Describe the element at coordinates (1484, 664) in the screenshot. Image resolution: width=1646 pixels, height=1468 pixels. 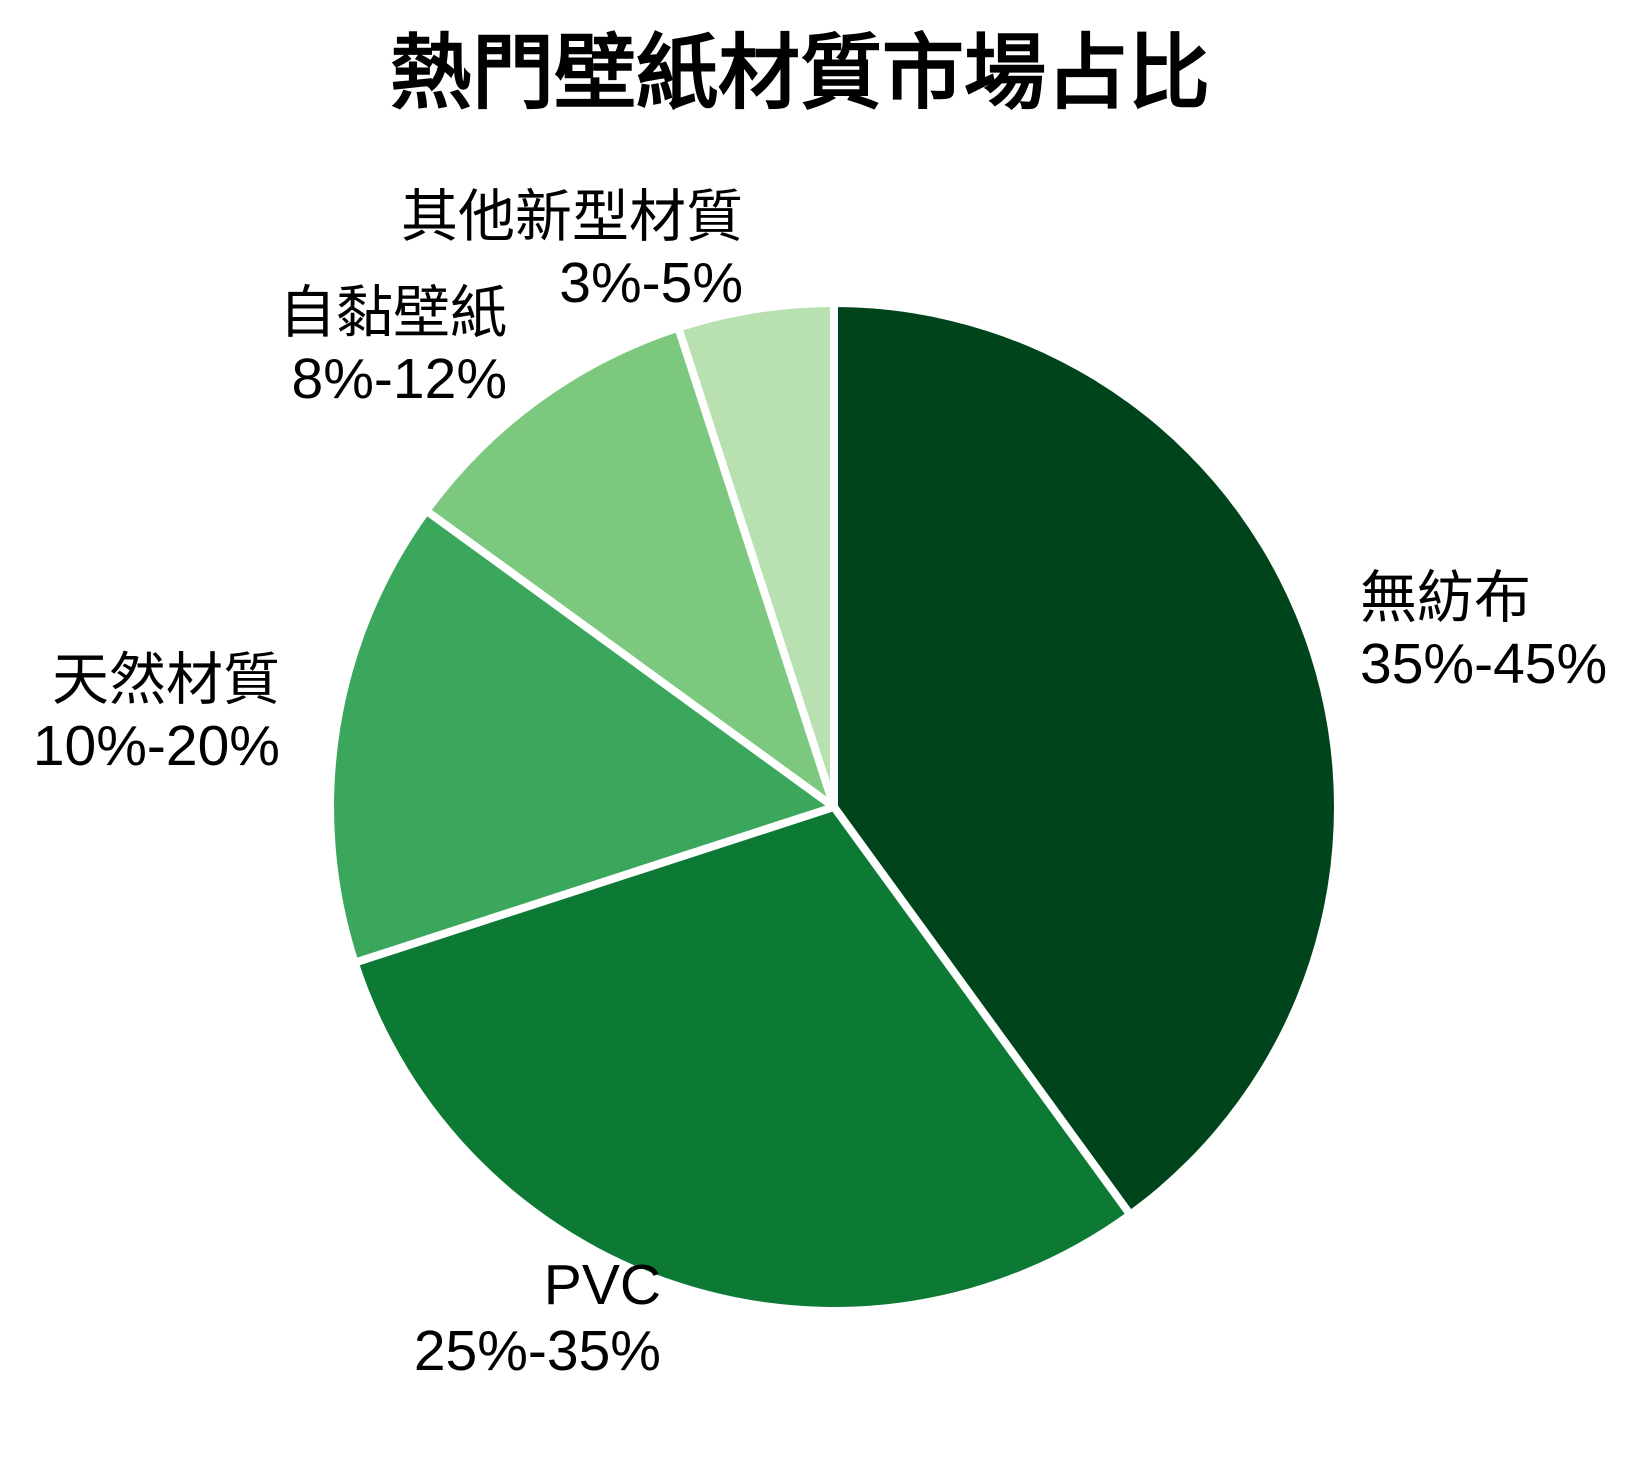
I see `slice-range: 35%-45%` at that location.